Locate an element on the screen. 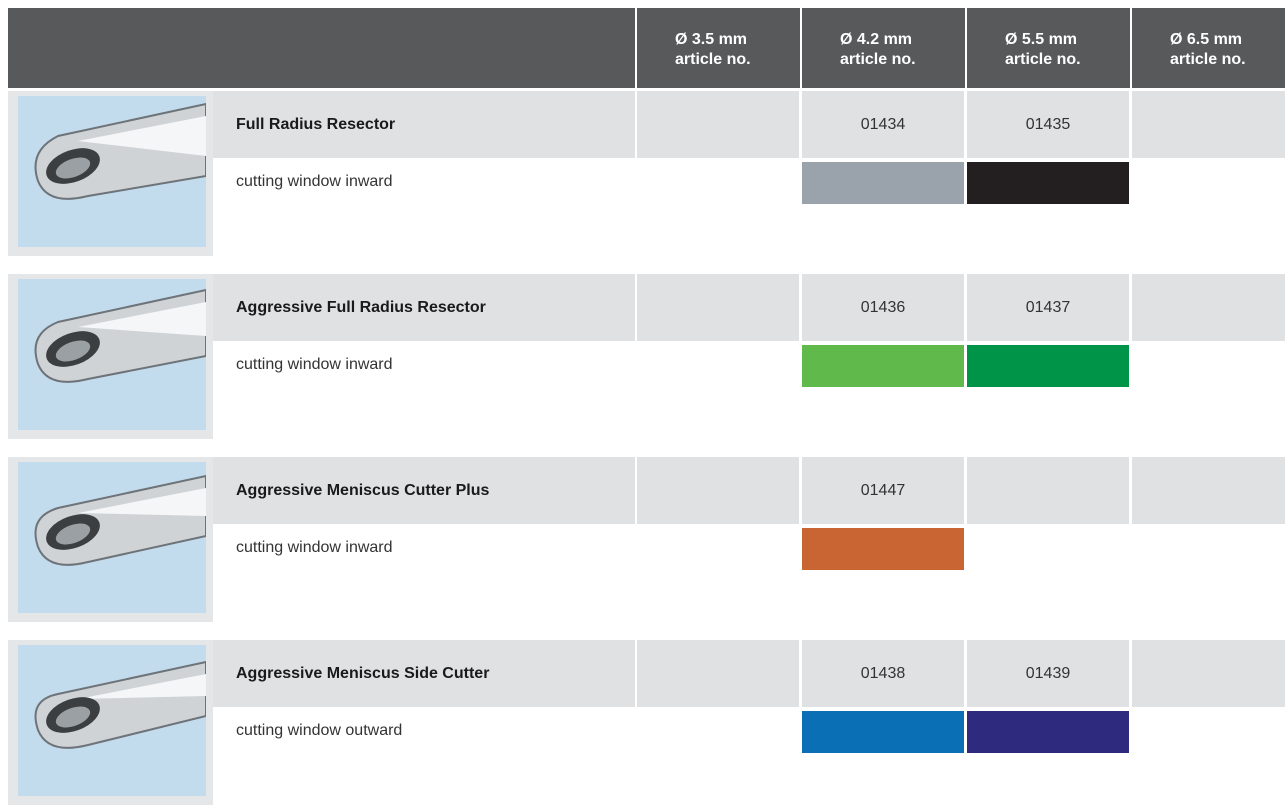 This screenshot has height=805, width=1285. product-name: Full Radius Resector is located at coordinates (316, 124).